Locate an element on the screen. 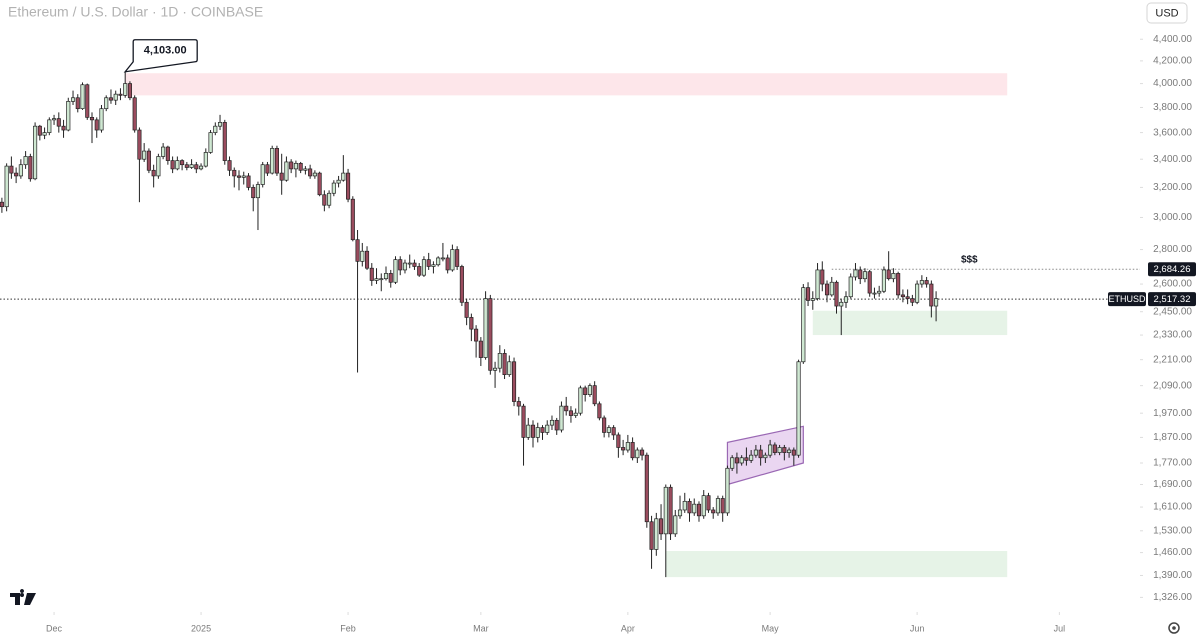 The height and width of the screenshot is (639, 1200). price-label-box is located at coordinates (1172, 299).